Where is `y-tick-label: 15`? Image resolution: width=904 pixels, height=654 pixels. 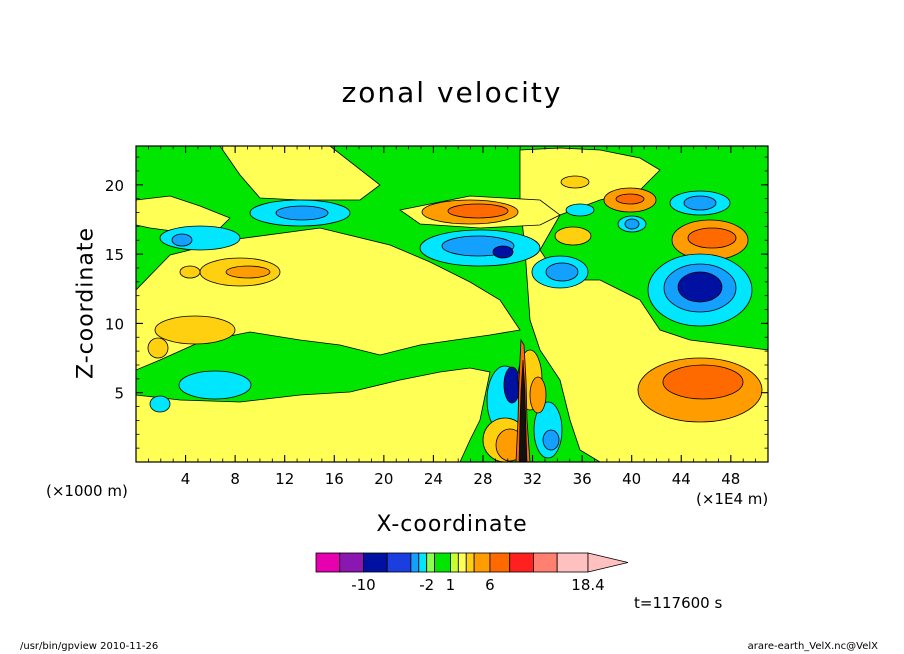
y-tick-label: 15 is located at coordinates (114, 255).